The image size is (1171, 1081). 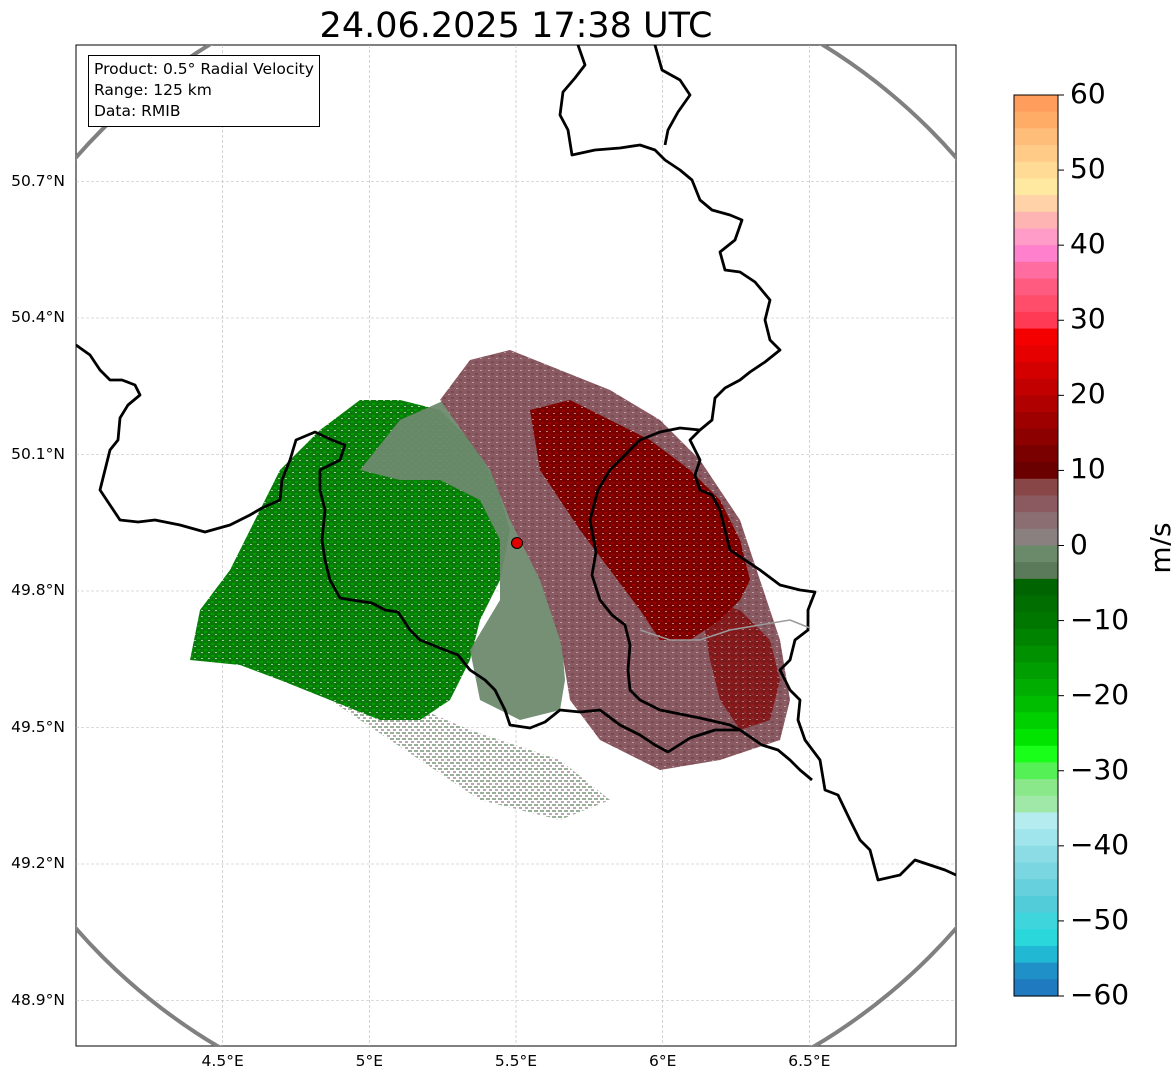 I want to click on lon-tick-label: 6.5°E, so click(x=809, y=1061).